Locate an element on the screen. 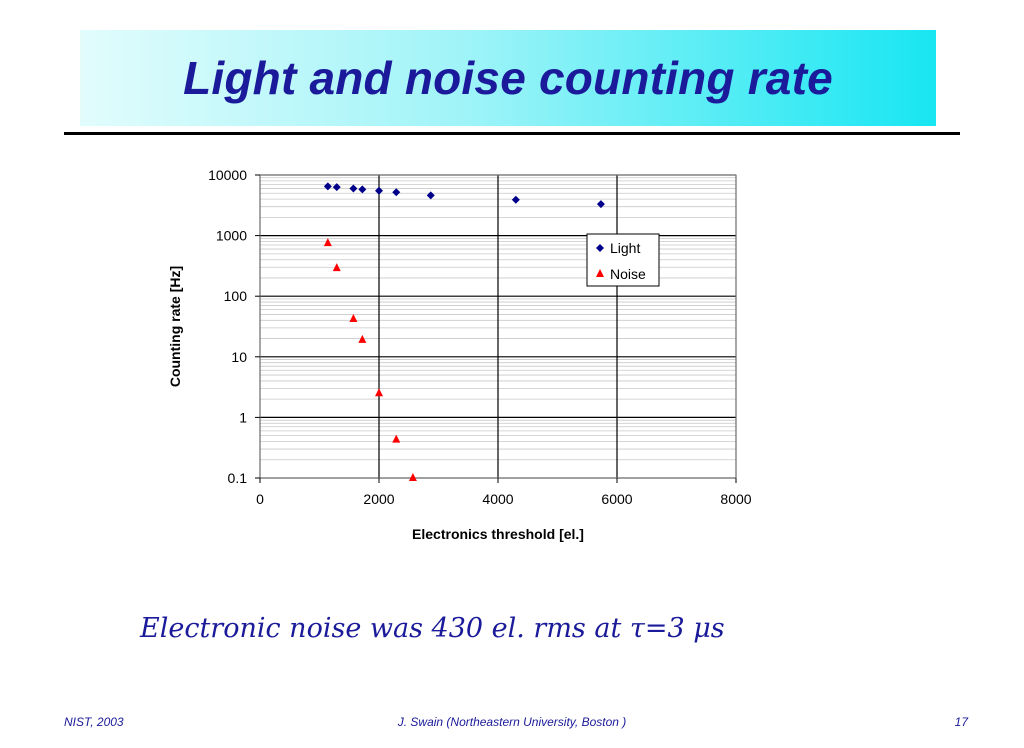 The height and width of the screenshot is (748, 1024). x-tick-label: 2000 is located at coordinates (378, 499).